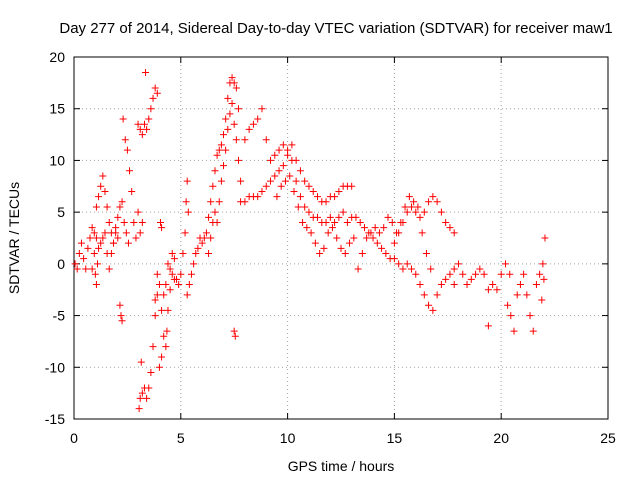  I want to click on series-arc-17to20, so click(482, 295).